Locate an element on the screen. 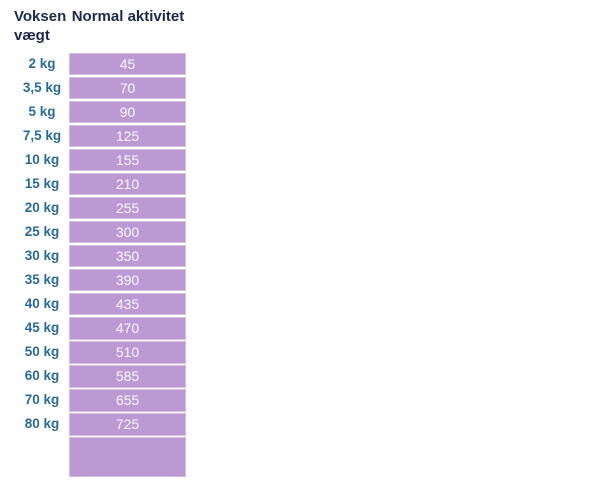 Image resolution: width=600 pixels, height=501 pixels. table-row: 50 kg 510 is located at coordinates (100, 352).